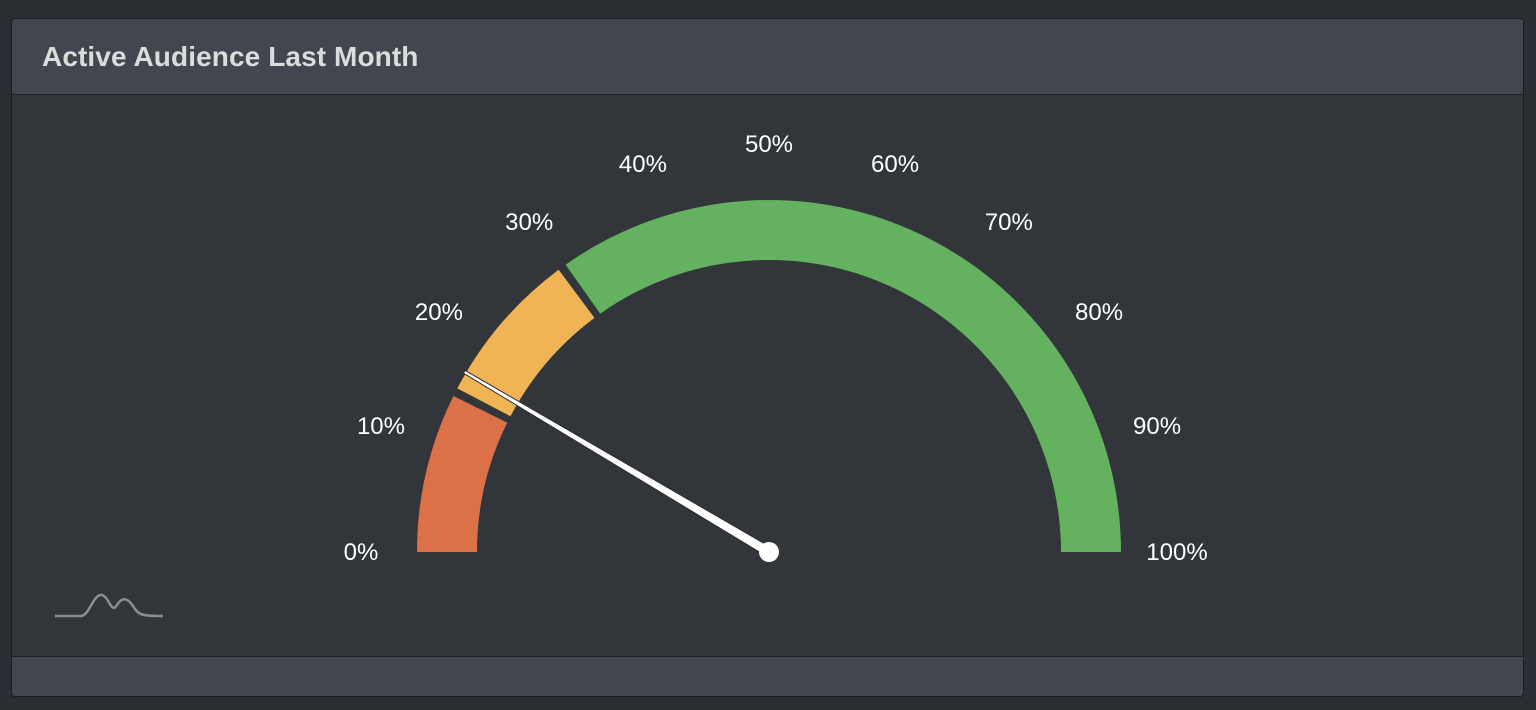  Describe the element at coordinates (1009, 222) in the screenshot. I see `gauge-tick-label: 70%` at that location.